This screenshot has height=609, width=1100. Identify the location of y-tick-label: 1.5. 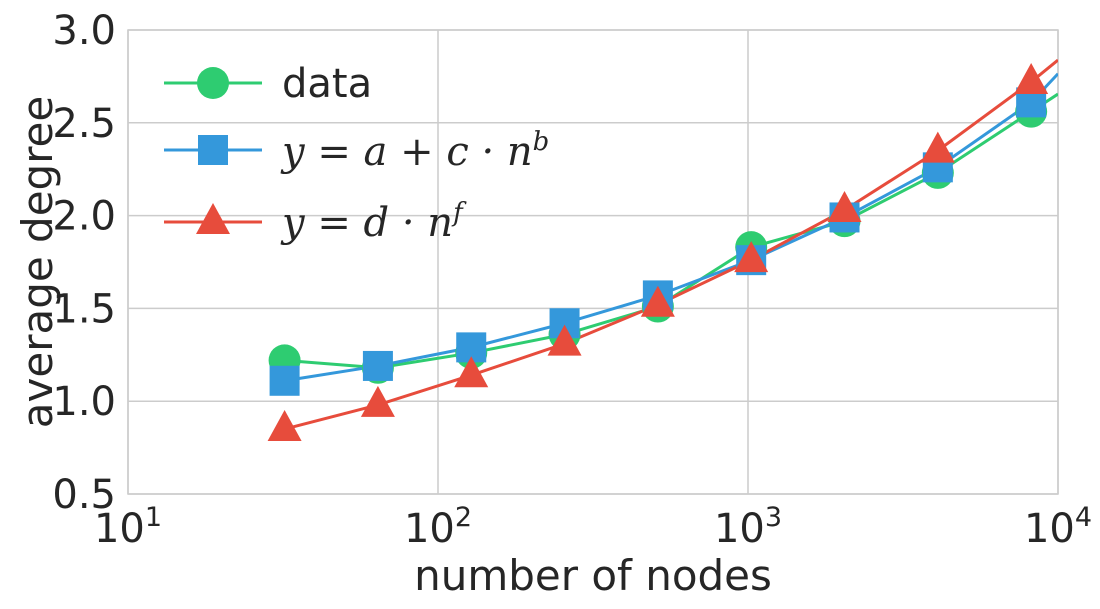
(84, 309).